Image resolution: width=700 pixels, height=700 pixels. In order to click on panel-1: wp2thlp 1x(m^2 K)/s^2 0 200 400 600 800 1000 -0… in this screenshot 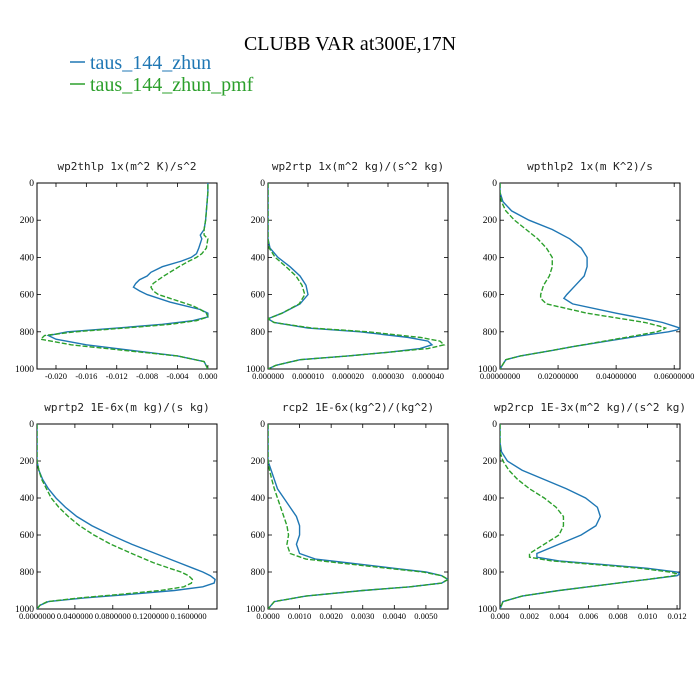, I will do `click(116, 270)`.